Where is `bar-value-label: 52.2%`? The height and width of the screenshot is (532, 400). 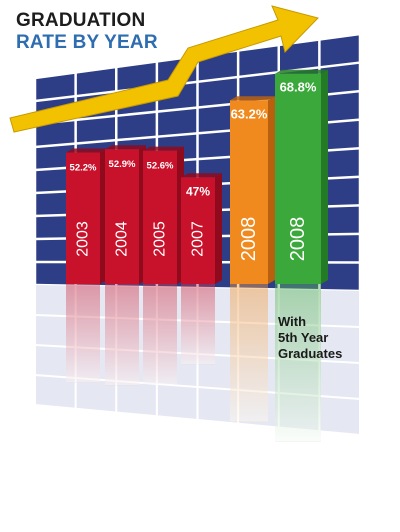 bar-value-label: 52.2% is located at coordinates (83, 168).